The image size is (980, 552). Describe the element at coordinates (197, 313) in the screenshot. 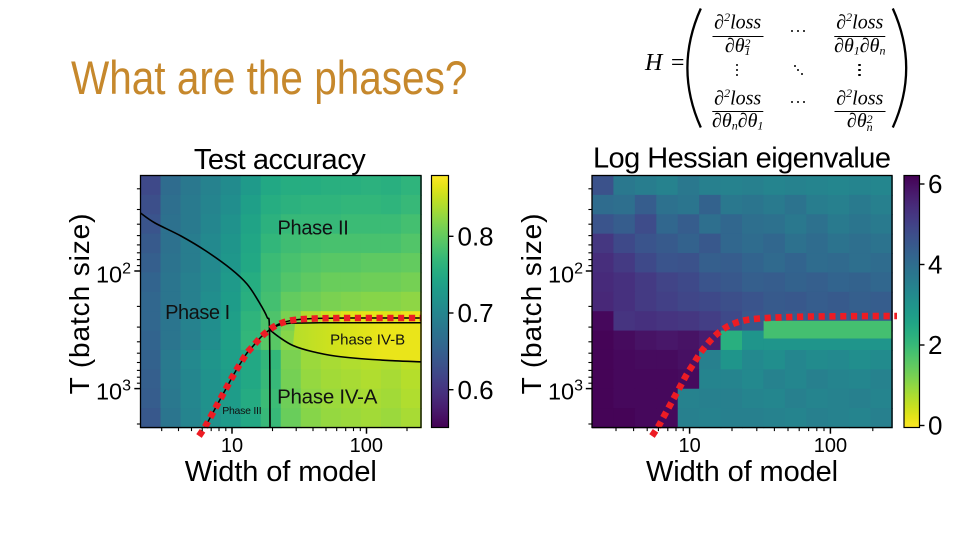

I see `svg-text: Phase I` at that location.